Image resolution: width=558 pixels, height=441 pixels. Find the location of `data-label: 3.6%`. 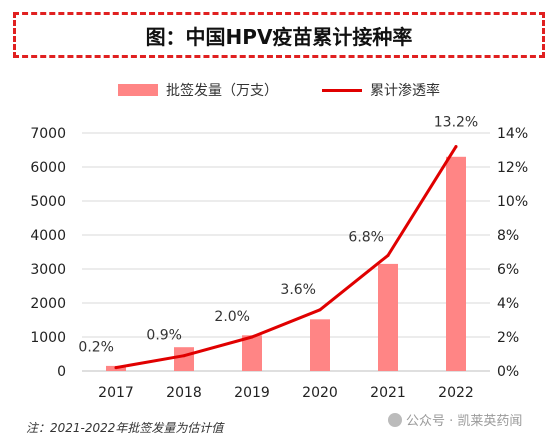

data-label: 3.6% is located at coordinates (298, 290).